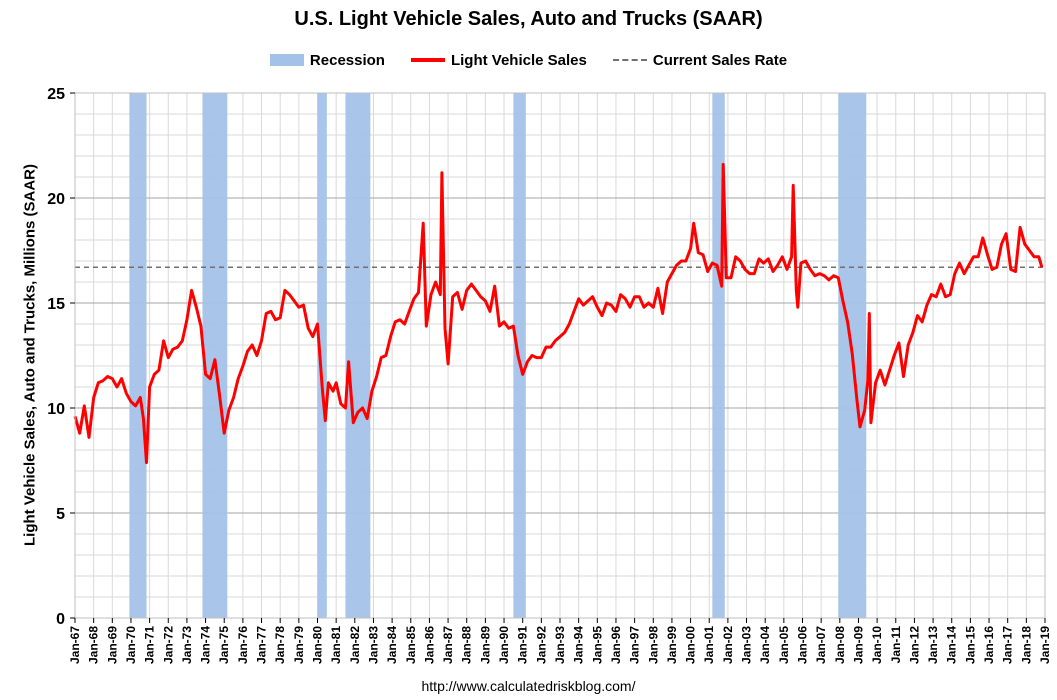  What do you see at coordinates (728, 645) in the screenshot?
I see `x-tick-label: Jan-02` at bounding box center [728, 645].